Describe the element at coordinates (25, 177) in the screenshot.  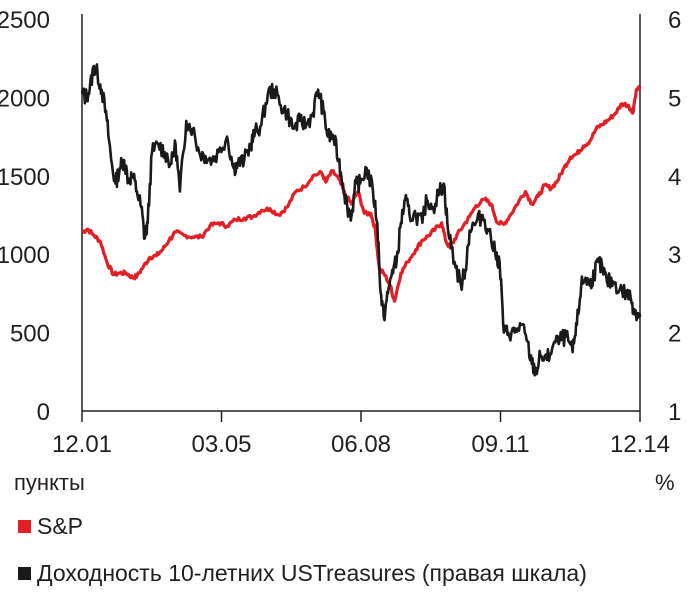
I see `left-tick-label: 1500` at that location.